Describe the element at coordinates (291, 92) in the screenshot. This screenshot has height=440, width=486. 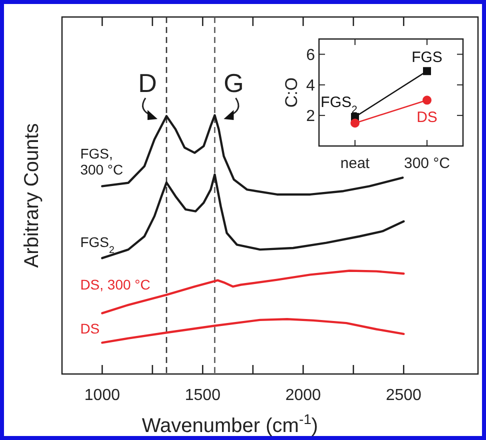
I see `y-axis-title: C:O` at that location.